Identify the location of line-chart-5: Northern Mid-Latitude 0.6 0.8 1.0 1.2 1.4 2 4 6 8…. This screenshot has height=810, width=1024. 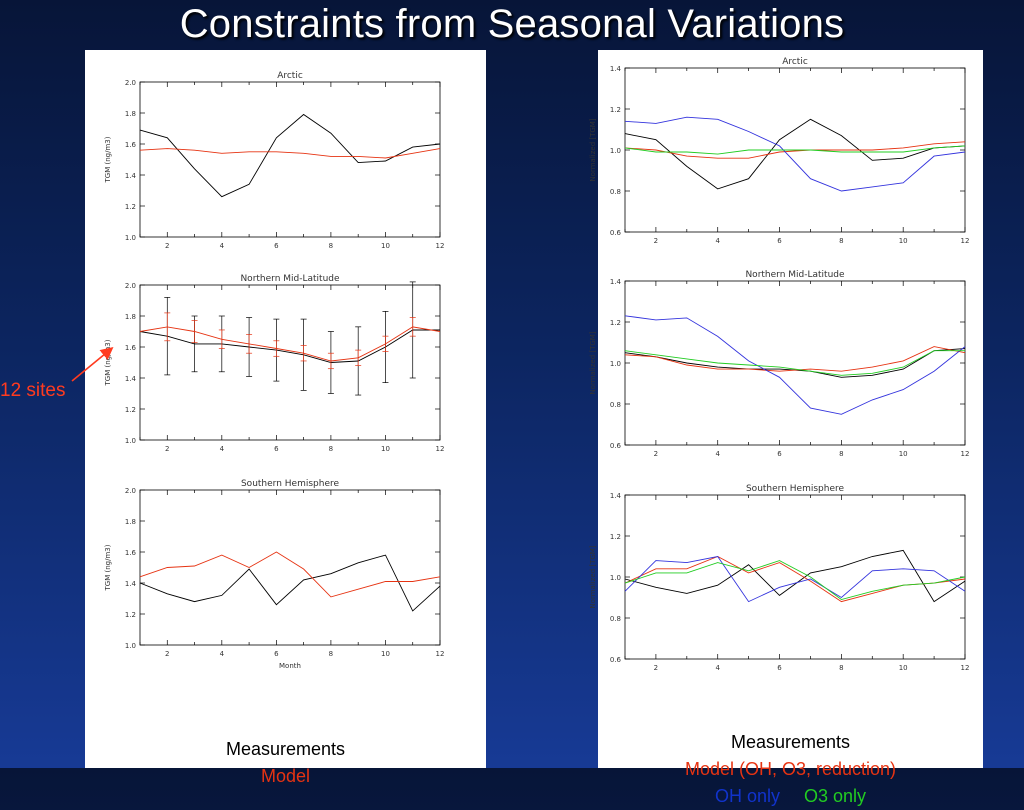
(779, 364).